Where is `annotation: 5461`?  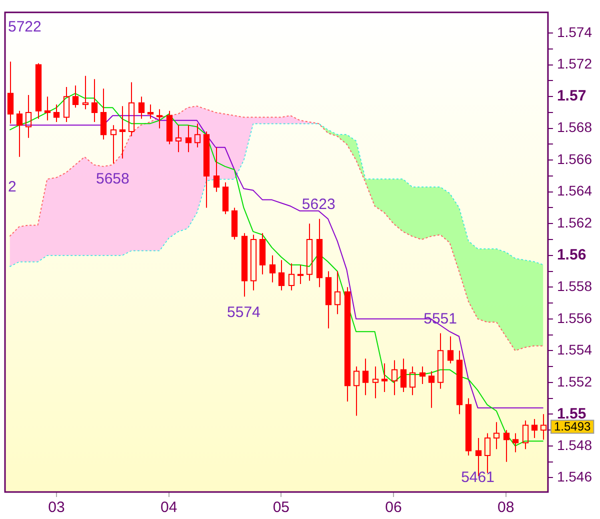
annotation: 5461 is located at coordinates (477, 477).